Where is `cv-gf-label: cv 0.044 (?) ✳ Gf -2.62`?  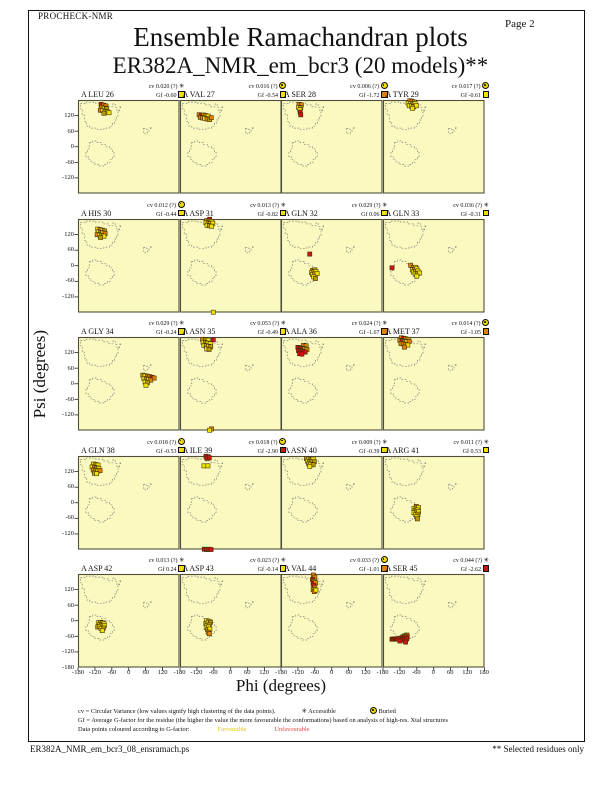
cv-gf-label: cv 0.044 (?) ✳ Gf -2.62 is located at coordinates (471, 565).